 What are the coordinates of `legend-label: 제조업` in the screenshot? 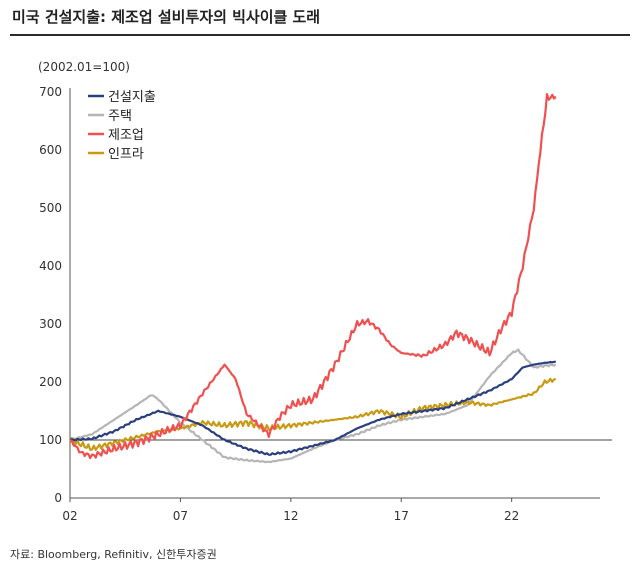 It's located at (126, 135).